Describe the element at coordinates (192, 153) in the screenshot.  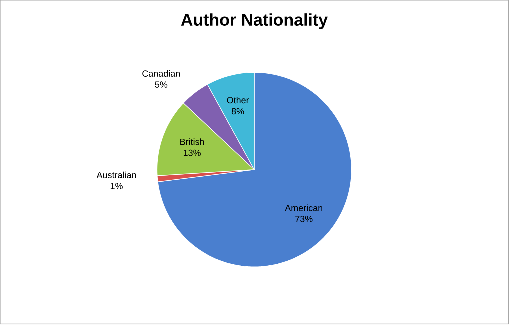
I see `data-label: 13%` at that location.